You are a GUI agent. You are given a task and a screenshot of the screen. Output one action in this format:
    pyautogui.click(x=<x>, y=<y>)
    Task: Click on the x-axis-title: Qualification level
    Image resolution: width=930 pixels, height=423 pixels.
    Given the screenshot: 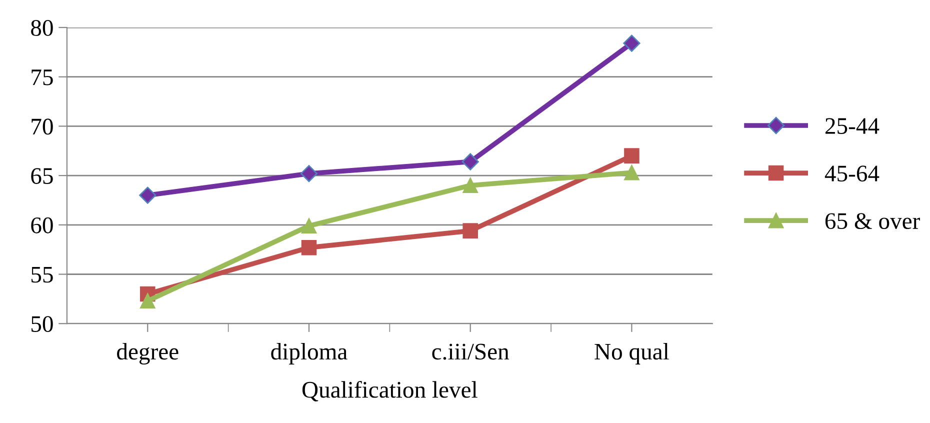 What is the action you would take?
    pyautogui.click(x=390, y=391)
    